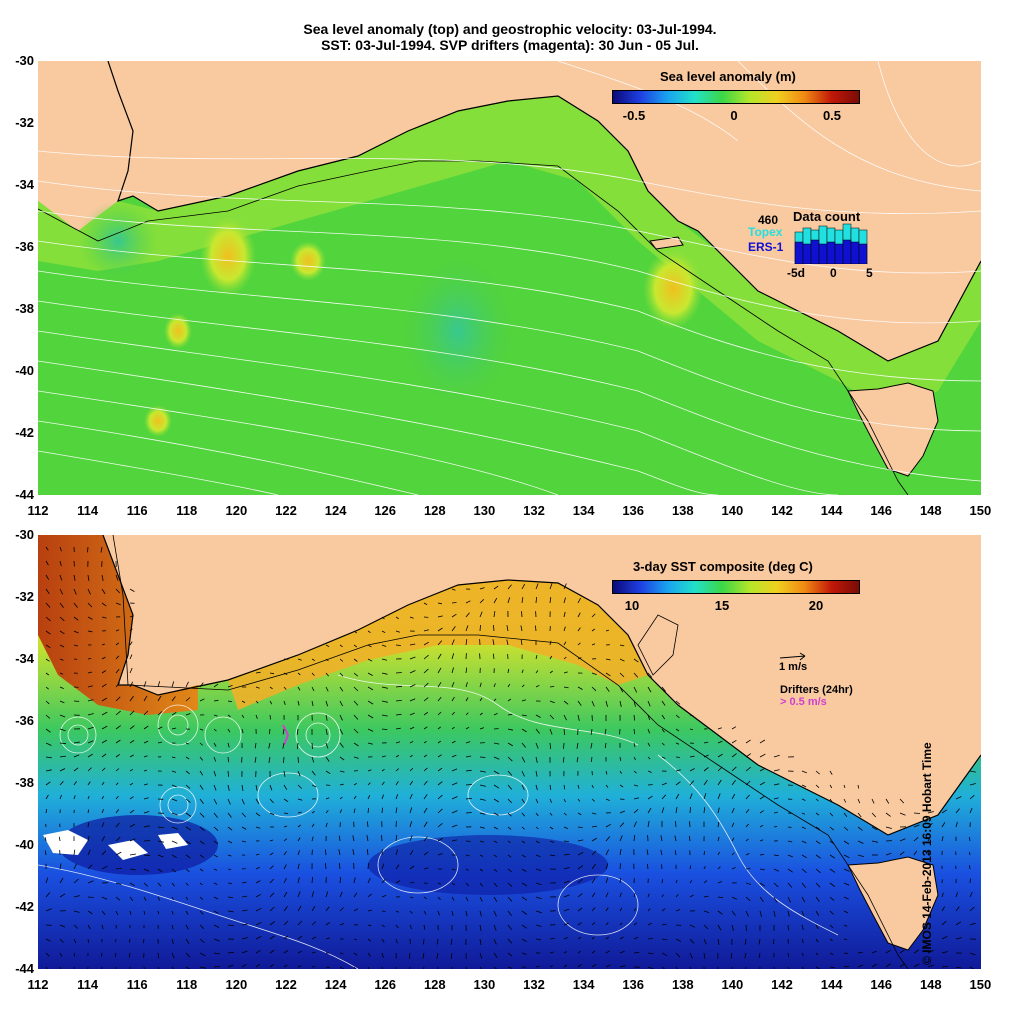  Describe the element at coordinates (633, 984) in the screenshot. I see `lon-tick-bottom: 136` at that location.